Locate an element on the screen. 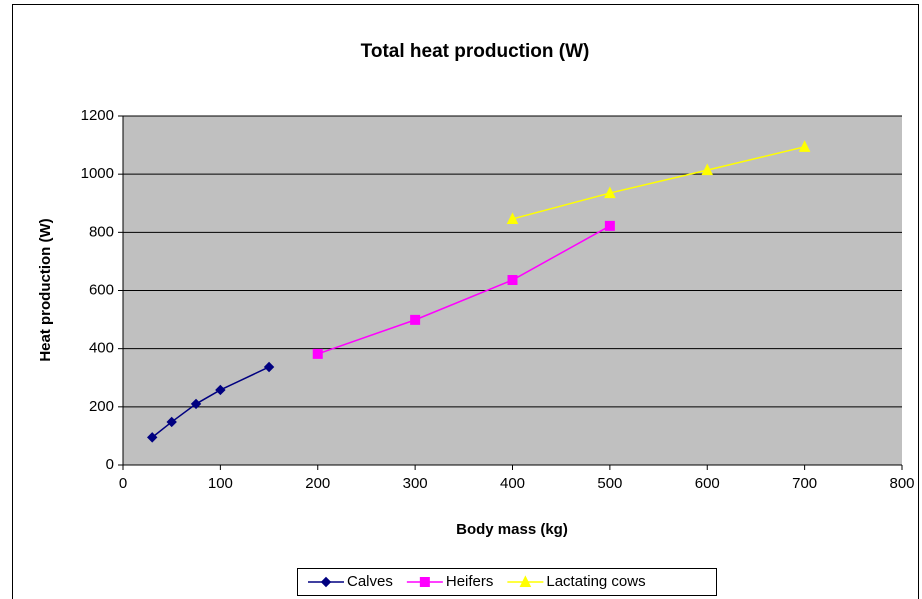  y-tick-label: 0 is located at coordinates (110, 464).